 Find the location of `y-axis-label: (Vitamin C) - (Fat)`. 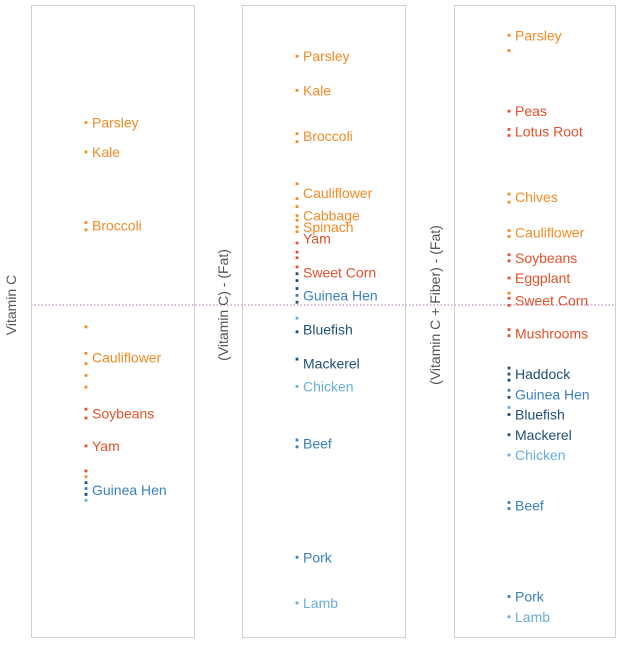

y-axis-label: (Vitamin C) - (Fat) is located at coordinates (223, 305).